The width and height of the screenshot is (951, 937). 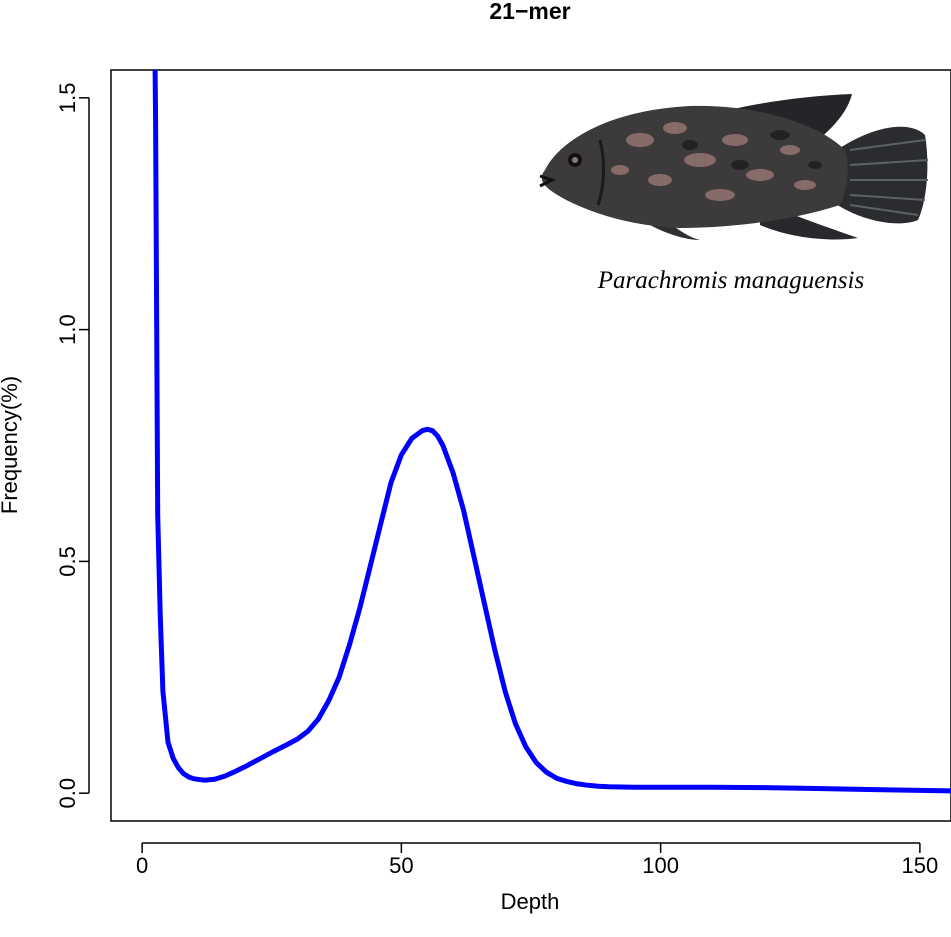 I want to click on x-tick-label: 50, so click(x=401, y=865).